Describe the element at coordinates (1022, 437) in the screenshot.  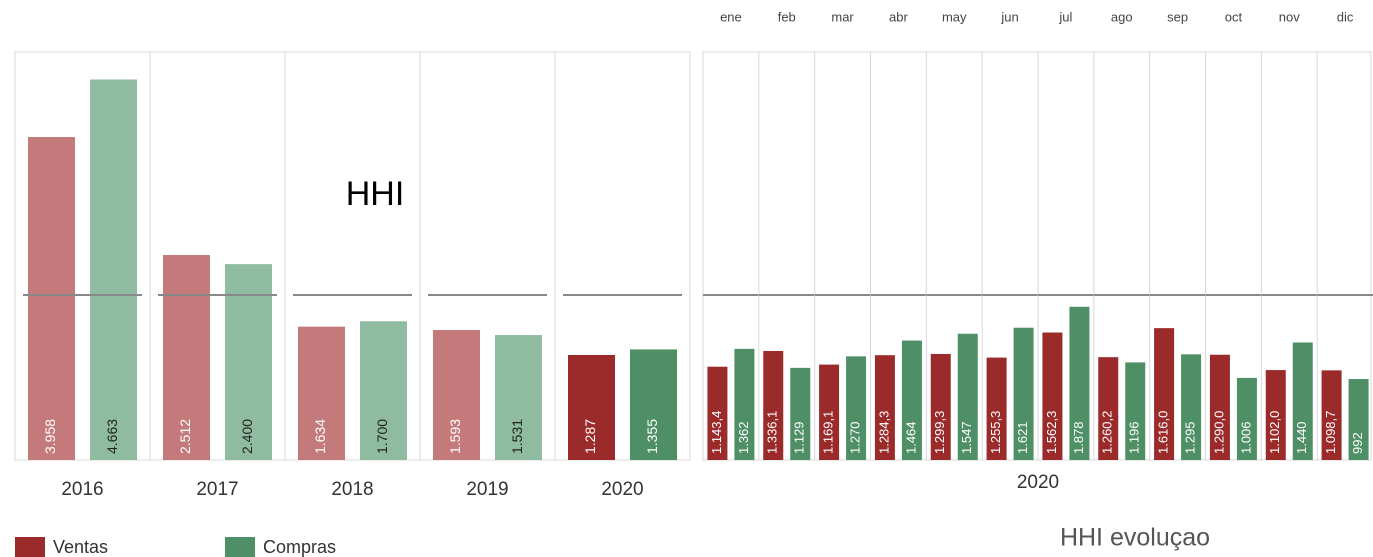
I see `value-label: 1.621` at that location.